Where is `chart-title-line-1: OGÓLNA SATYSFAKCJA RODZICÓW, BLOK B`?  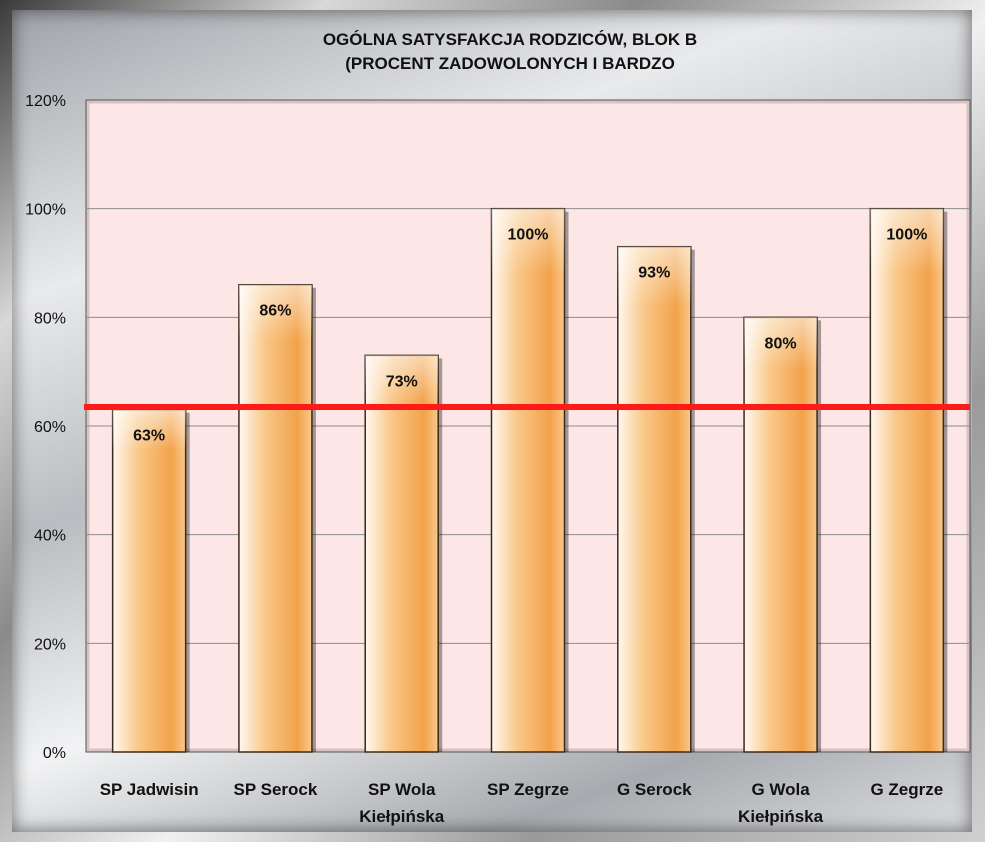 chart-title-line-1: OGÓLNA SATYSFAKCJA RODZICÓW, BLOK B is located at coordinates (510, 39).